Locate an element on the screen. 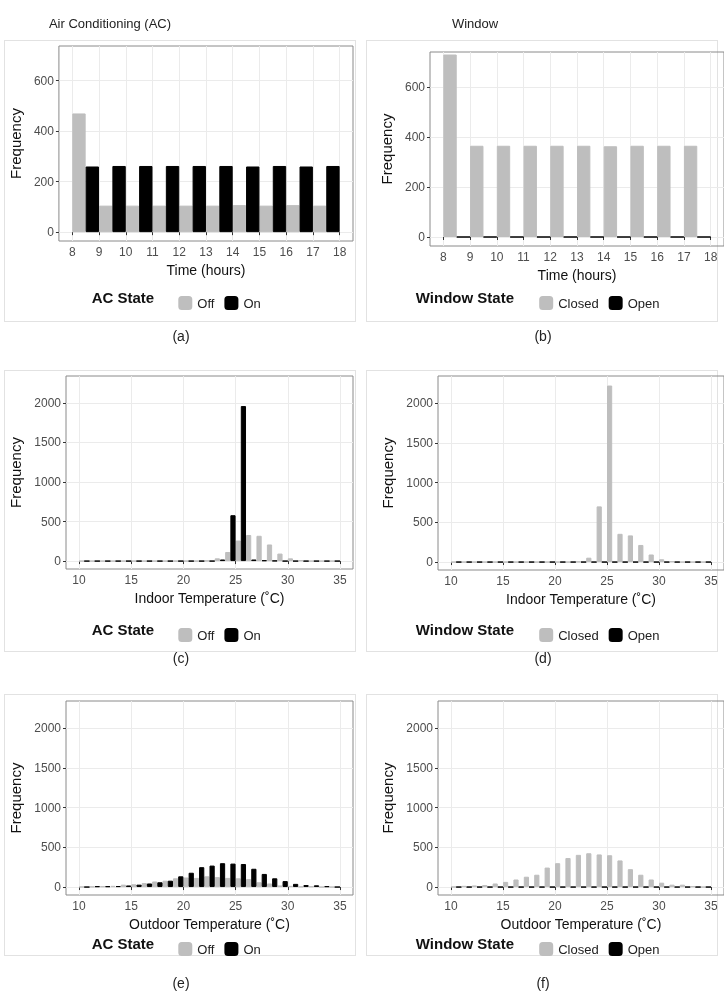  text: (f) is located at coordinates (543, 983).